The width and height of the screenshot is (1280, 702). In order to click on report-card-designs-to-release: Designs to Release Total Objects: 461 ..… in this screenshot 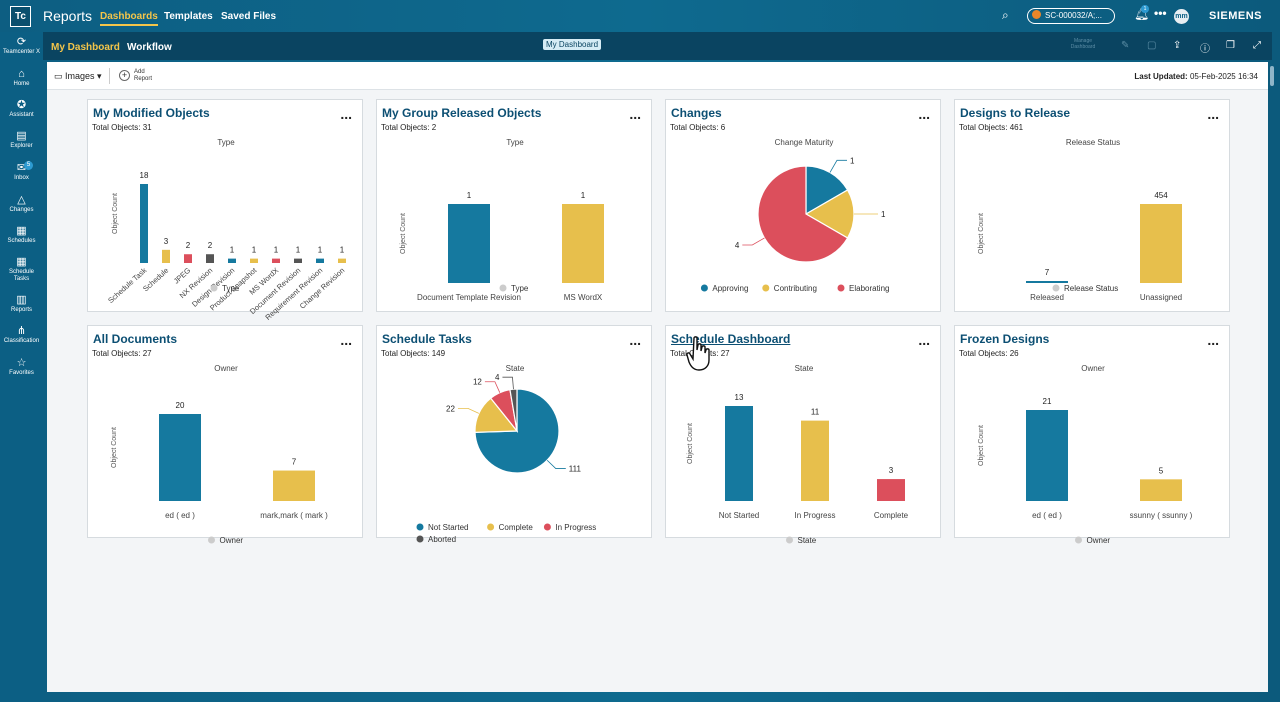, I will do `click(1092, 205)`.